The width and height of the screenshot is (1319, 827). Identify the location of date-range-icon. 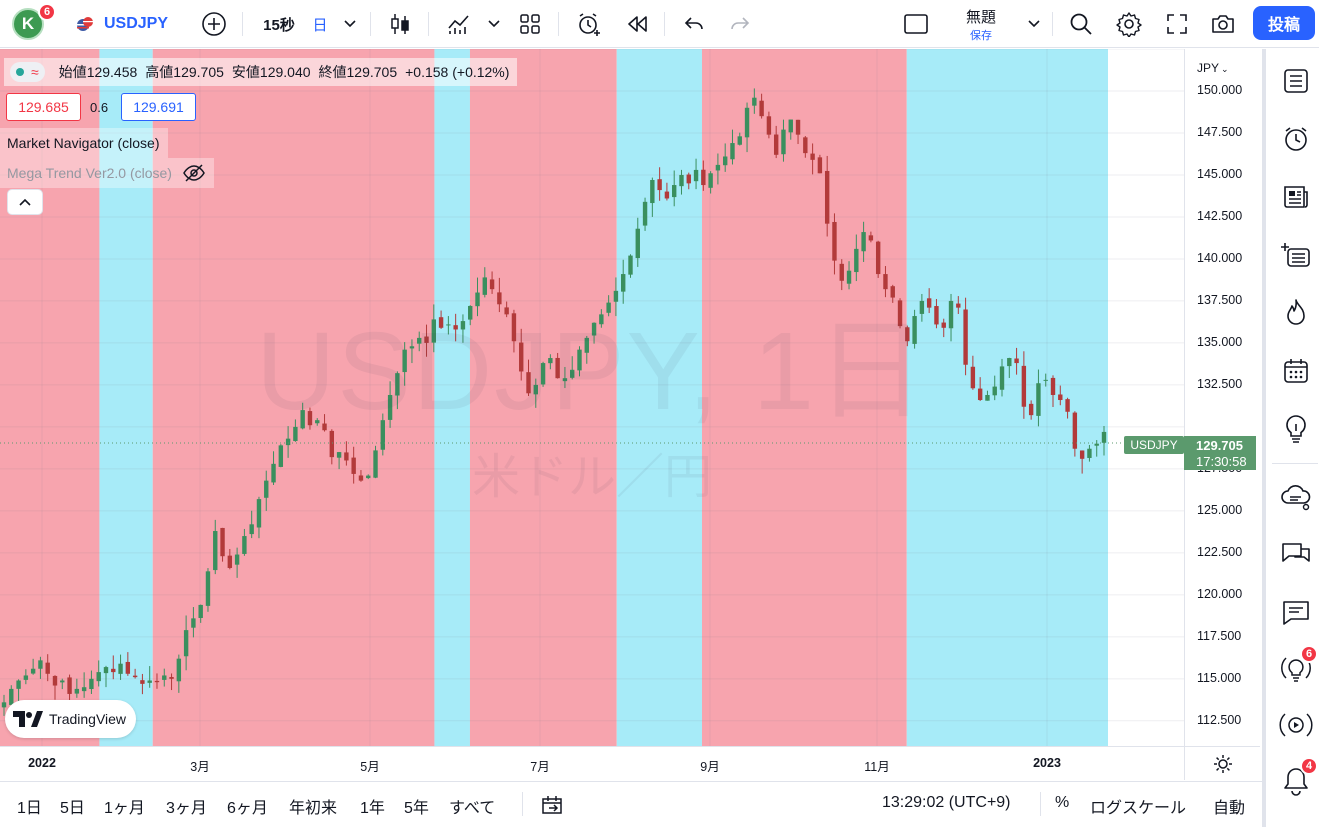
(552, 805).